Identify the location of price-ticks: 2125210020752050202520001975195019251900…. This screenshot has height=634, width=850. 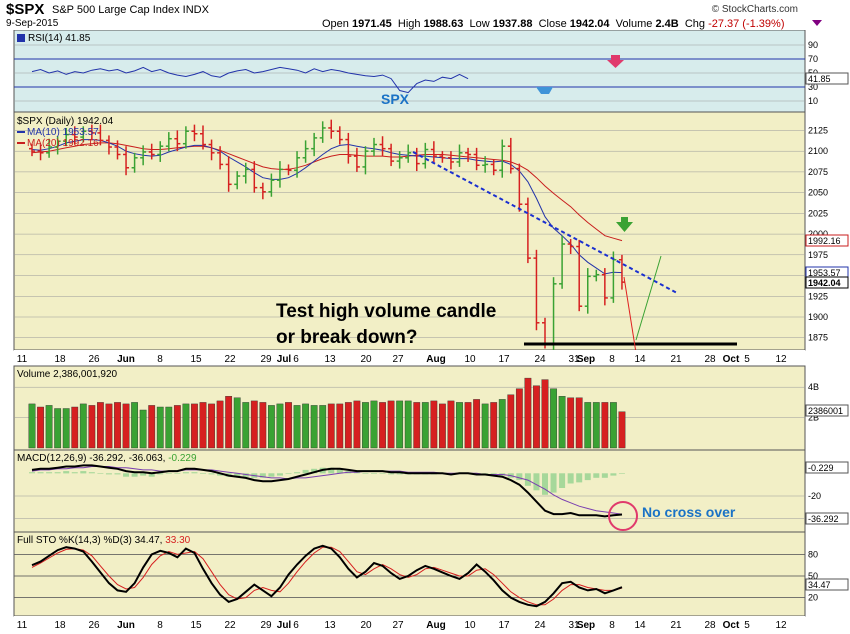
(818, 233).